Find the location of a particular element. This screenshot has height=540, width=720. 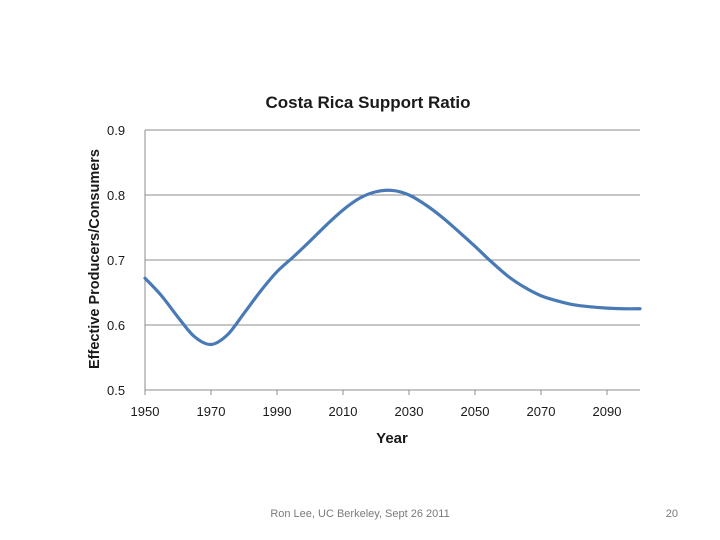

x-axis-label: Year is located at coordinates (392, 438).